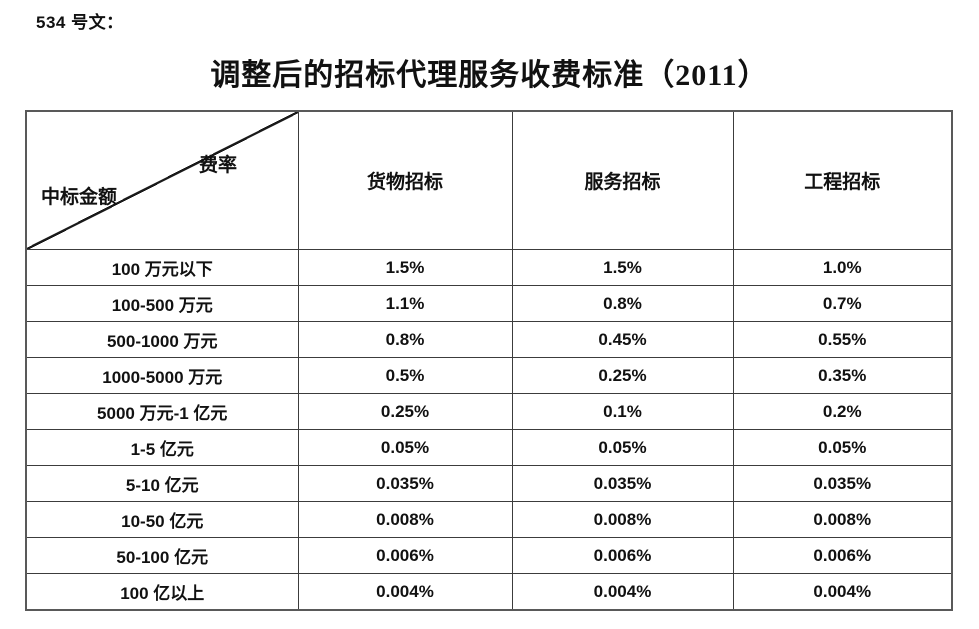 The width and height of the screenshot is (979, 629). I want to click on table-row: 10-50 亿元 0.008% 0.008% 0.008%, so click(489, 519).